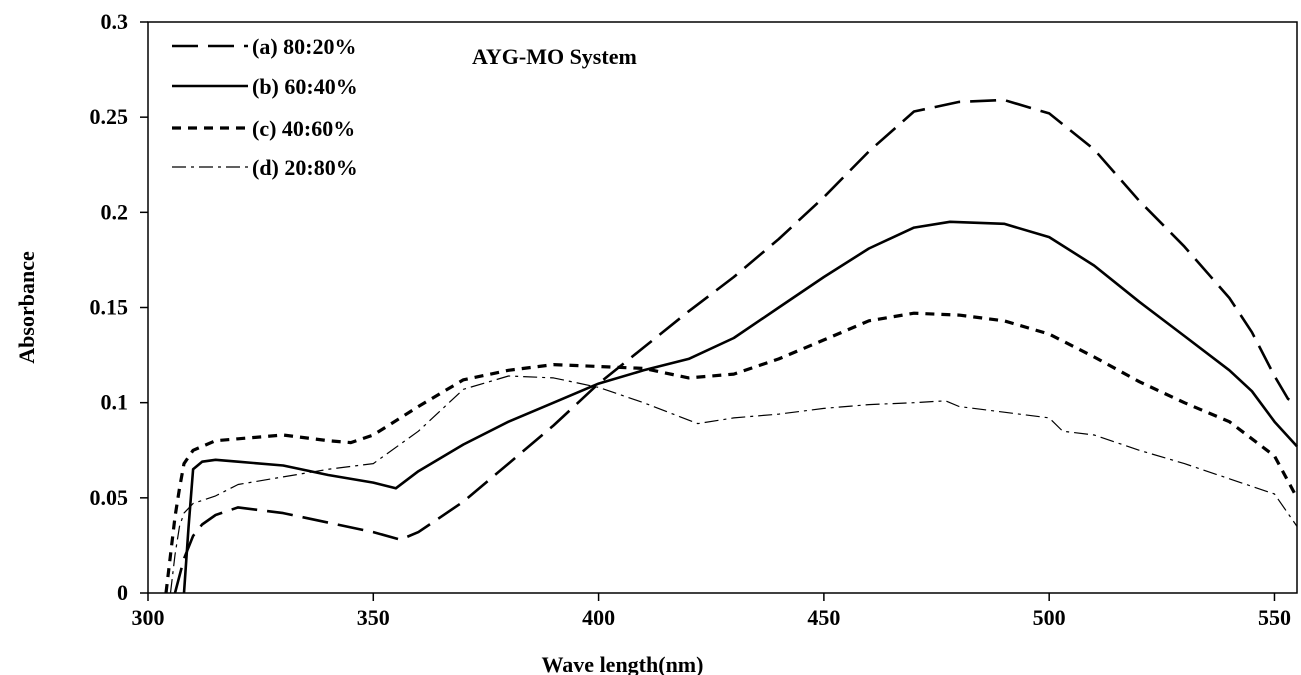 The width and height of the screenshot is (1301, 675). Describe the element at coordinates (1274, 617) in the screenshot. I see `x-tick-label: 550` at that location.